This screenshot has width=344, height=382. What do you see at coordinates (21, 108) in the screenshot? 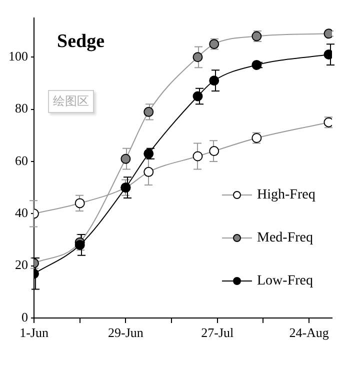
I see `y-tick-label: 80` at bounding box center [21, 108].